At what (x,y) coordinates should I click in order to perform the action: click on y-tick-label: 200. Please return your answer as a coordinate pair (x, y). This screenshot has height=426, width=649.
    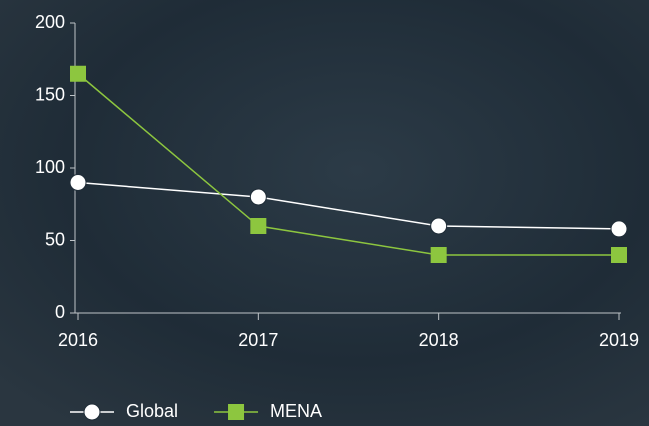
    Looking at the image, I should click on (50, 22).